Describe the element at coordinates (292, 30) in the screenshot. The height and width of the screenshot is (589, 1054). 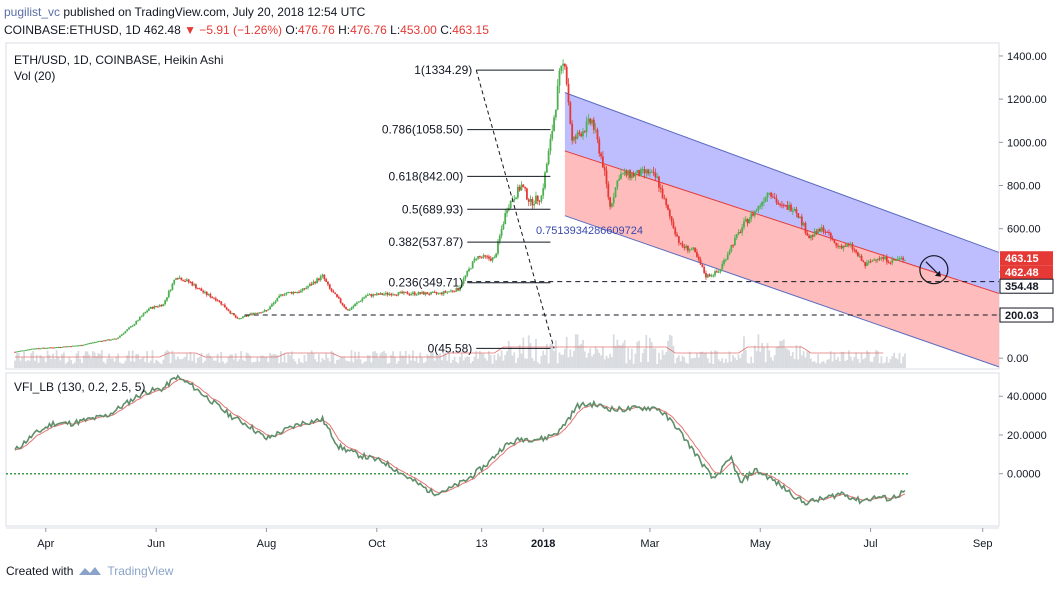
I see `open-label: O:` at that location.